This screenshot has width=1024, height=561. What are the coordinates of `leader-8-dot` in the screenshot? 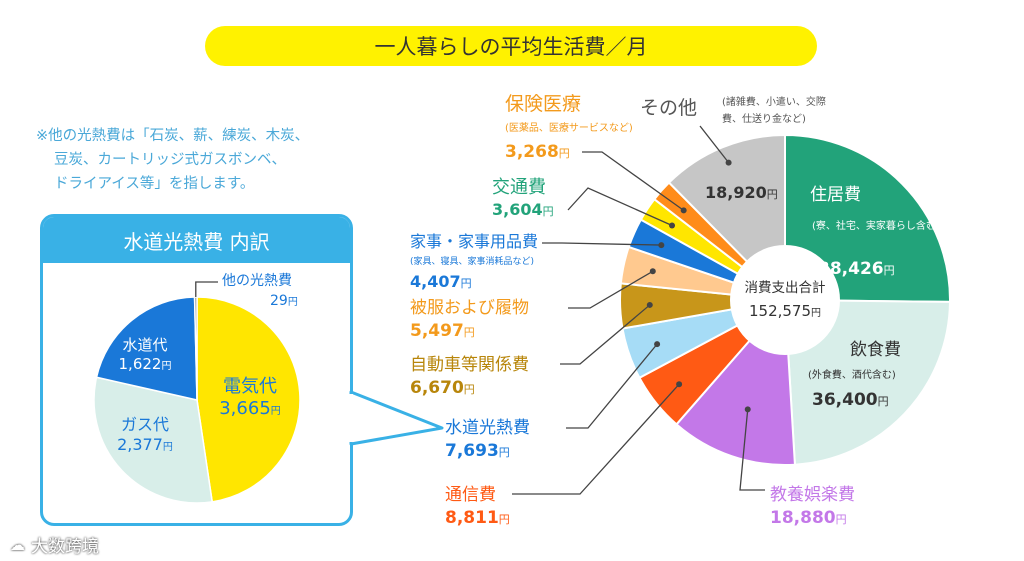 It's located at (672, 225).